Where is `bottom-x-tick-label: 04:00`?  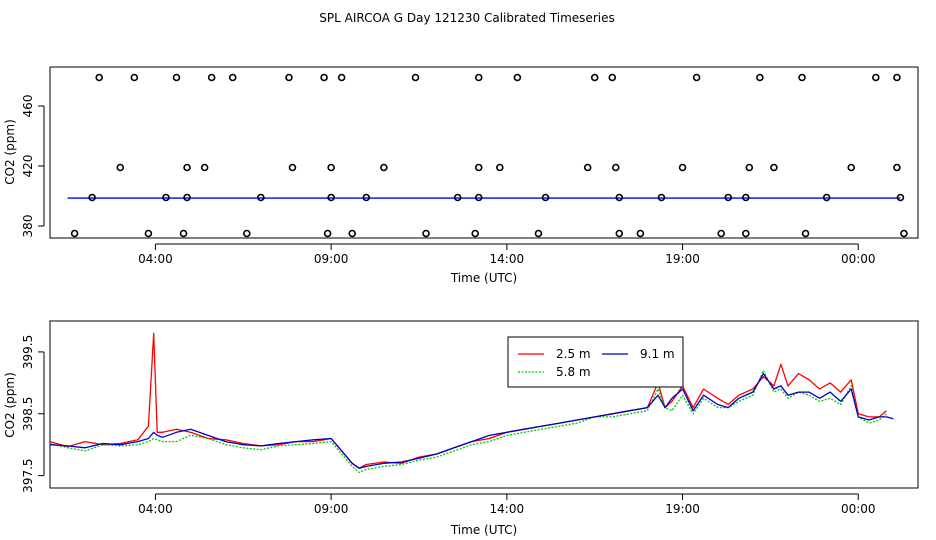 bottom-x-tick-label: 04:00 is located at coordinates (155, 509).